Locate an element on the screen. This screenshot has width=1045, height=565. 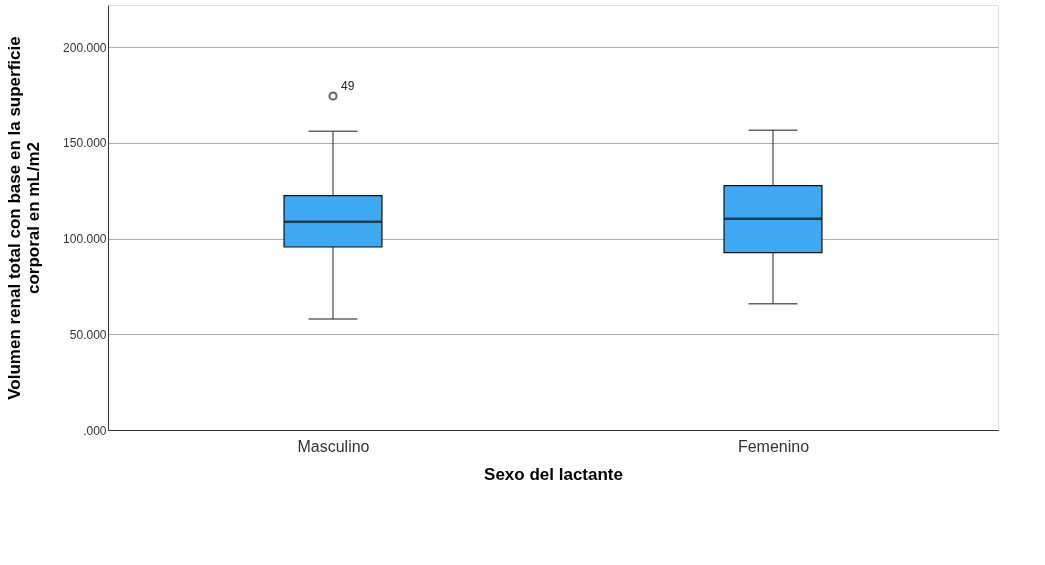
x-tick-label: Masculino is located at coordinates (333, 446).